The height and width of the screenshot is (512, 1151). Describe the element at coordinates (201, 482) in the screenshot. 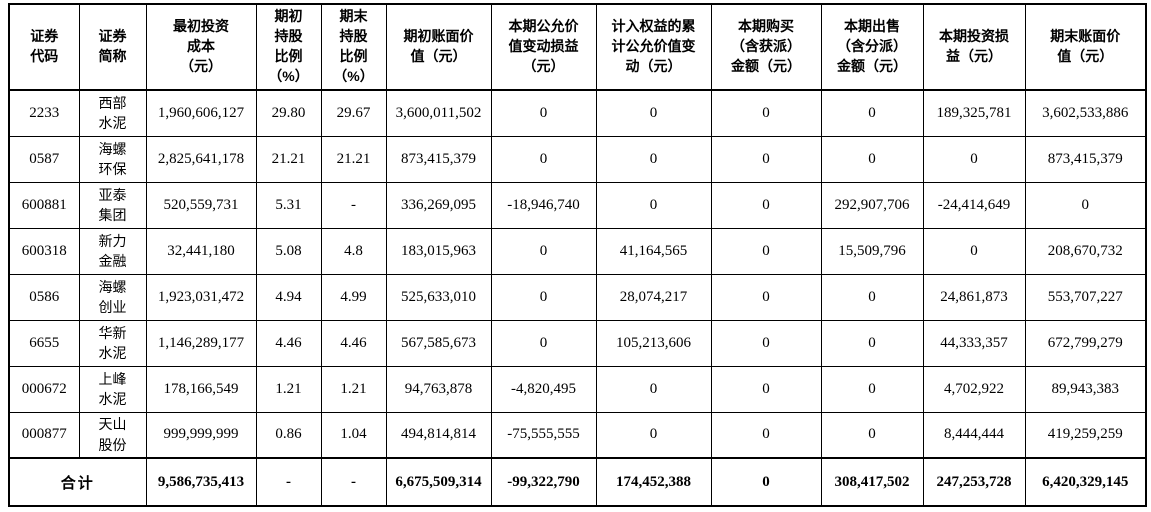

I see `total-value-cell: 9,586,735,413` at that location.